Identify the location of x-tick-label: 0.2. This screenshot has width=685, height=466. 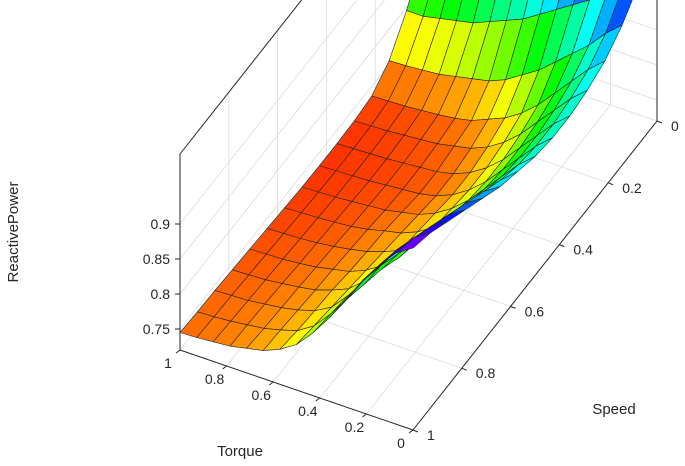
(355, 427).